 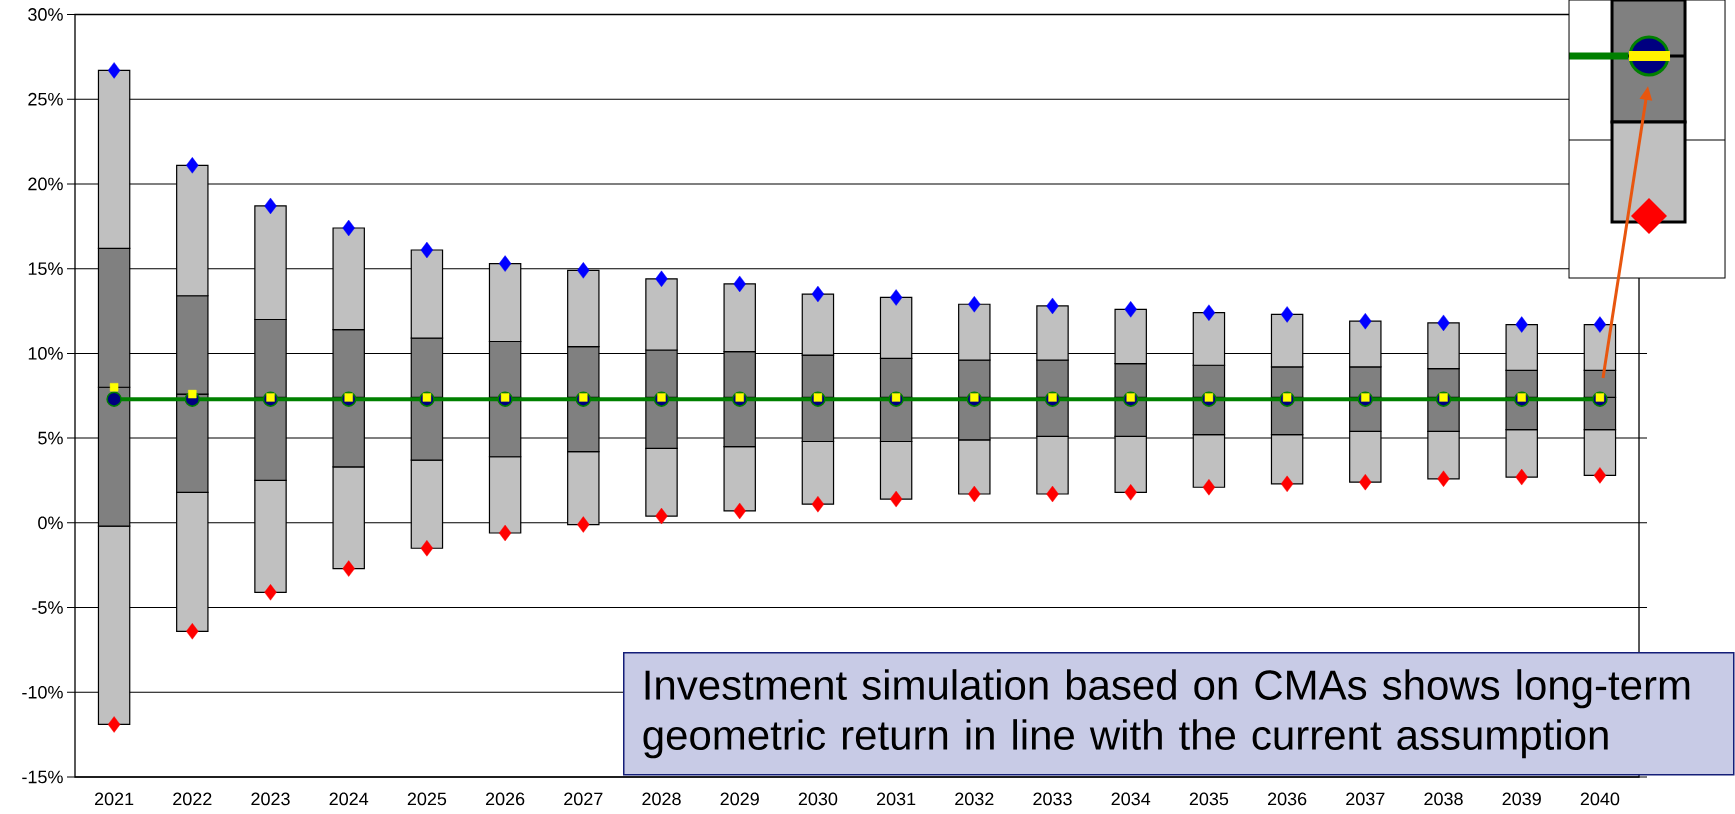 What do you see at coordinates (45, 184) in the screenshot?
I see `y-tick-label: 20%` at bounding box center [45, 184].